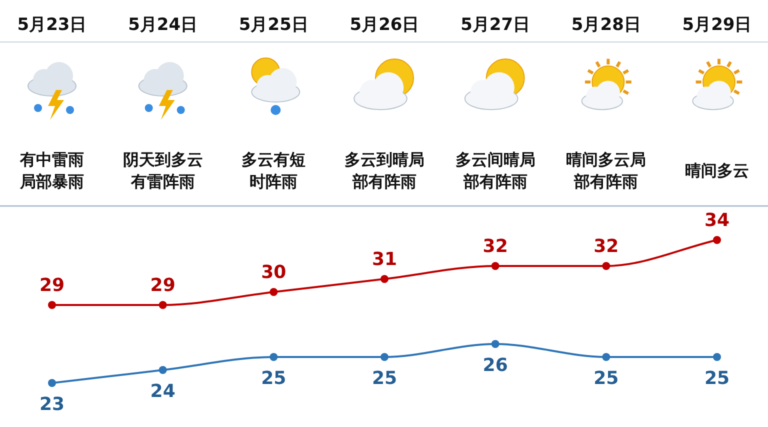 The height and width of the screenshot is (427, 768). I want to click on x-tick-label: 5月26日, so click(385, 25).